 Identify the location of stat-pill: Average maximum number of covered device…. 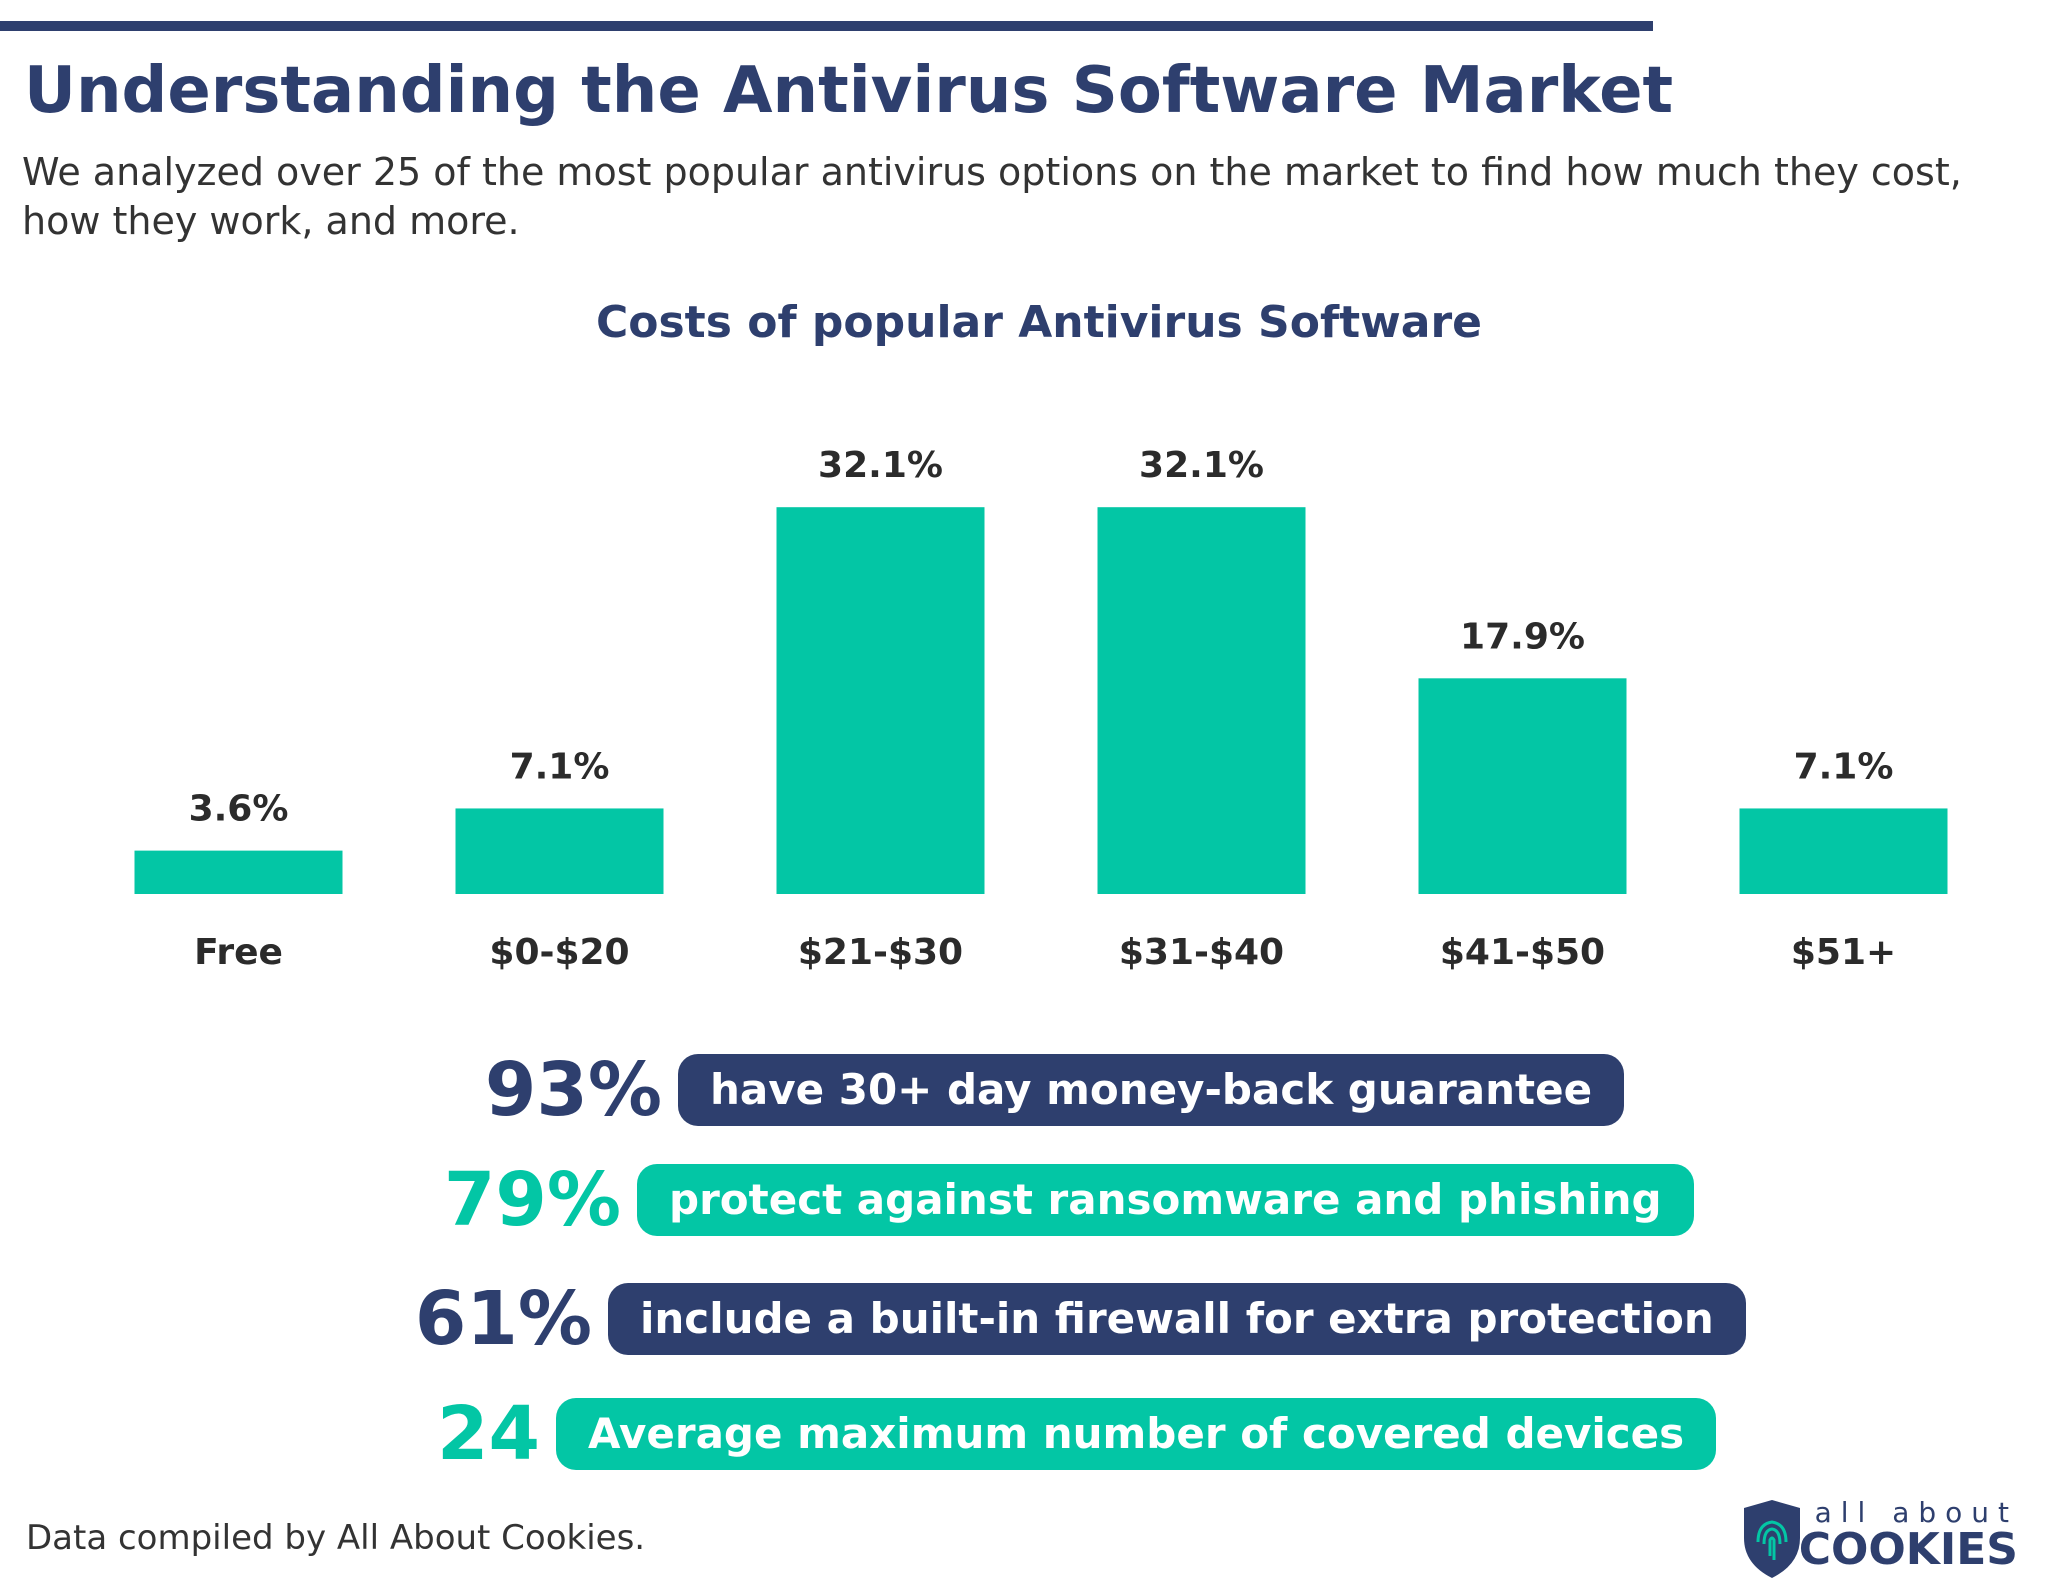
(1136, 1434).